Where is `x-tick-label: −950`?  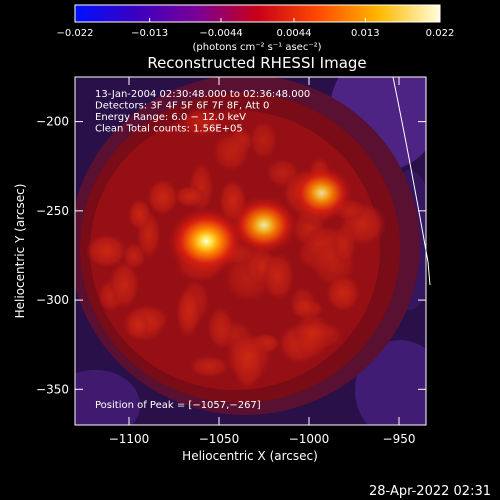
x-tick-label: −950 is located at coordinates (399, 439).